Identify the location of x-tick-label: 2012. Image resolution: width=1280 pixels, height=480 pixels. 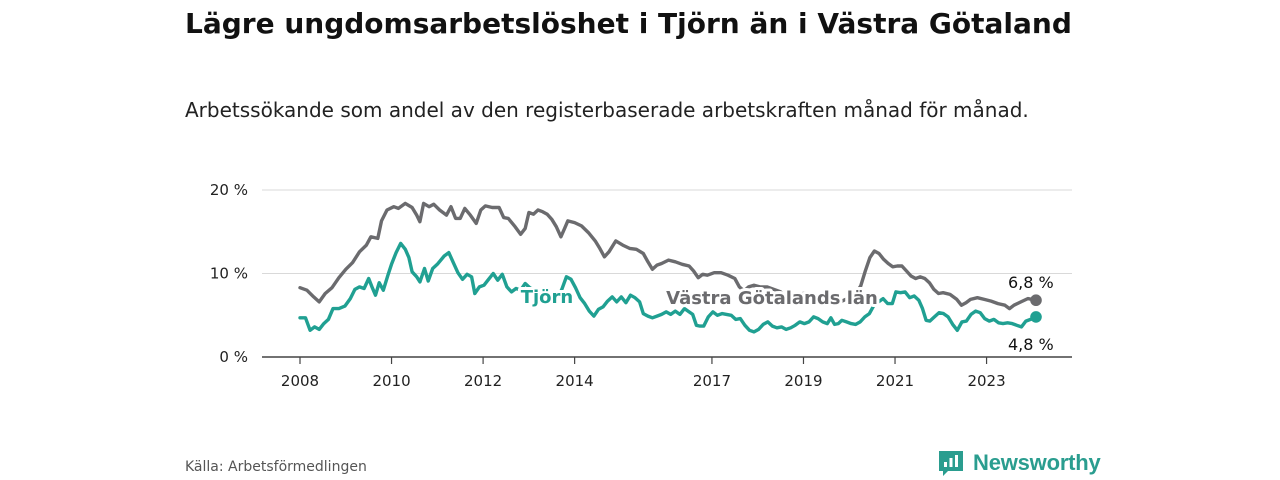
(483, 381).